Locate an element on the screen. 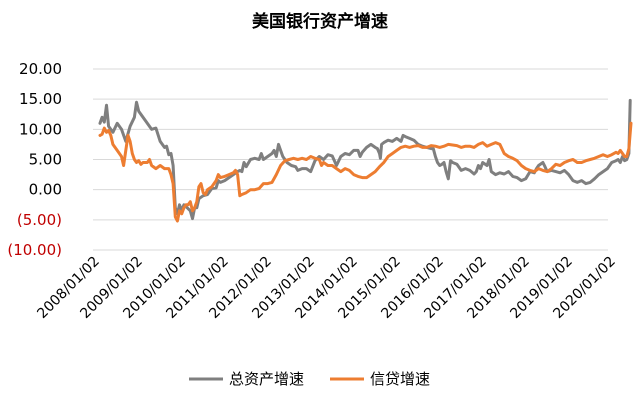 The image size is (640, 401). y-tick-label: 20.00 is located at coordinates (40, 69).